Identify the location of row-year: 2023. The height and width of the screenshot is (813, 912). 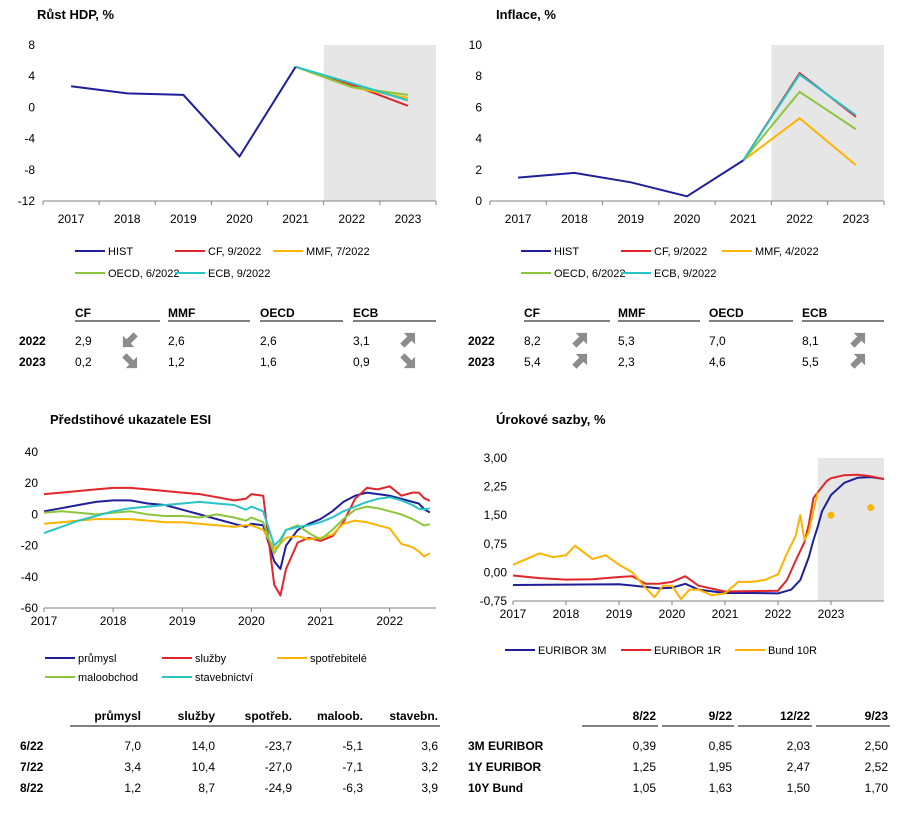
(481, 362).